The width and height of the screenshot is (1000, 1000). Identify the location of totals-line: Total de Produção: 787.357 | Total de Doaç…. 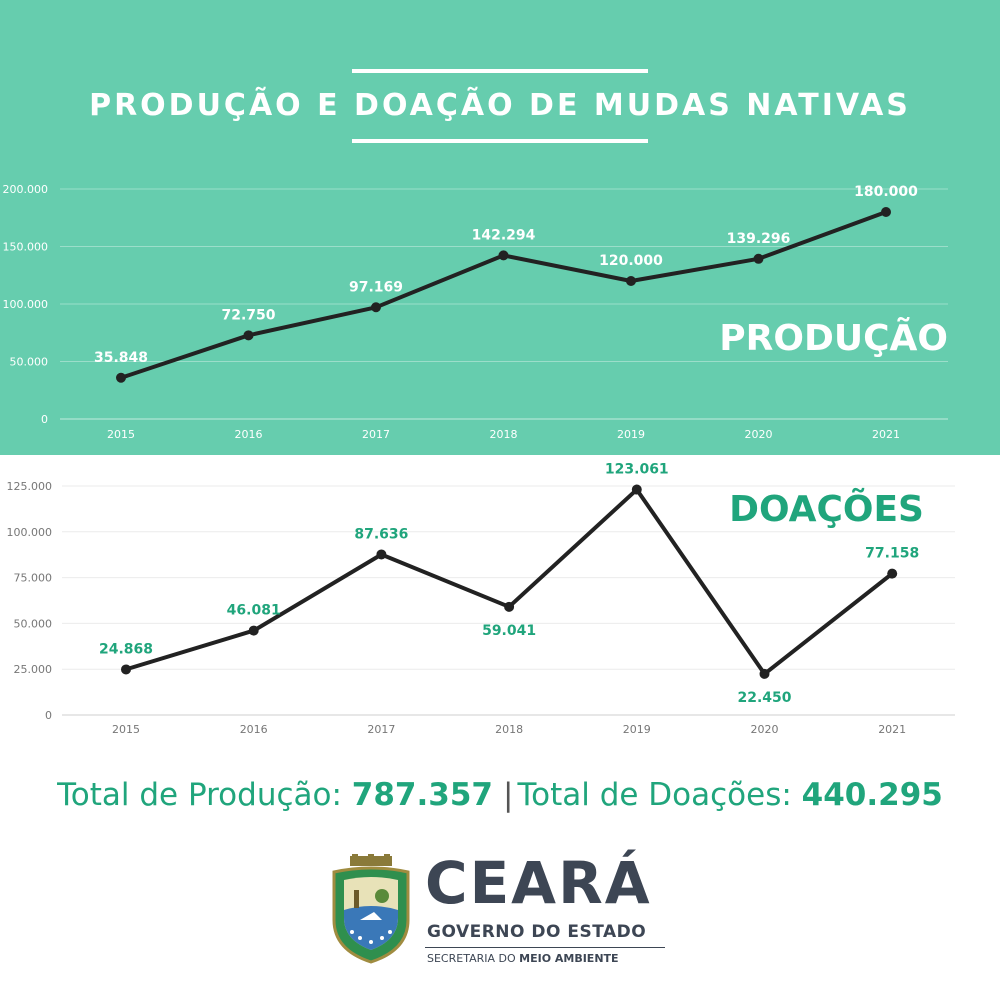
(500, 795).